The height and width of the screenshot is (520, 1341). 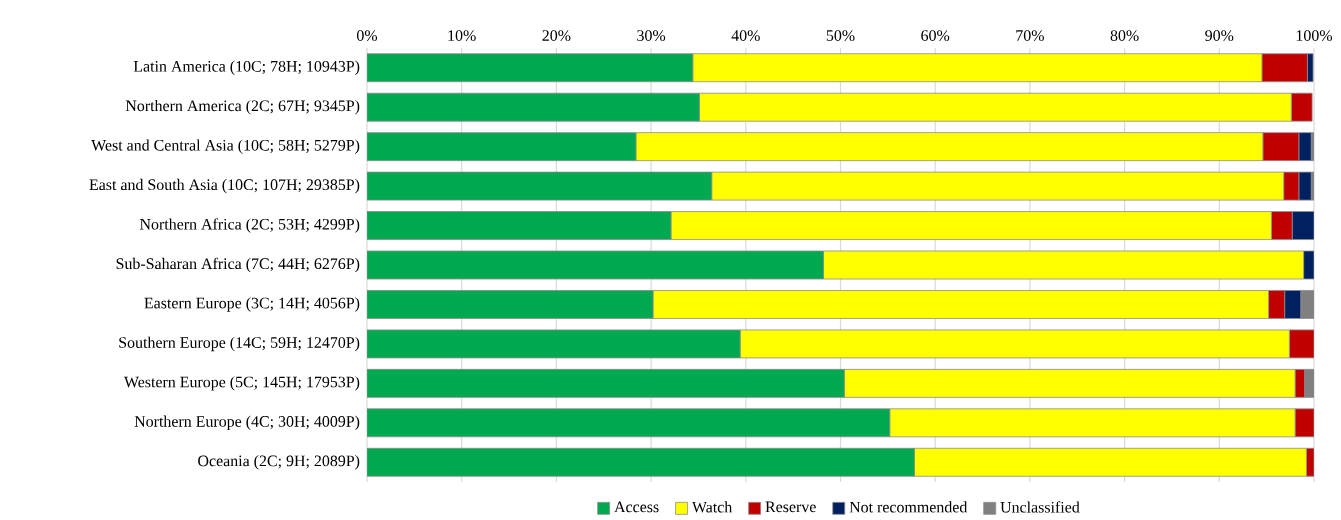 What do you see at coordinates (241, 383) in the screenshot?
I see `y-tick-label: Western Europe (5C; 145H; 17953P)` at bounding box center [241, 383].